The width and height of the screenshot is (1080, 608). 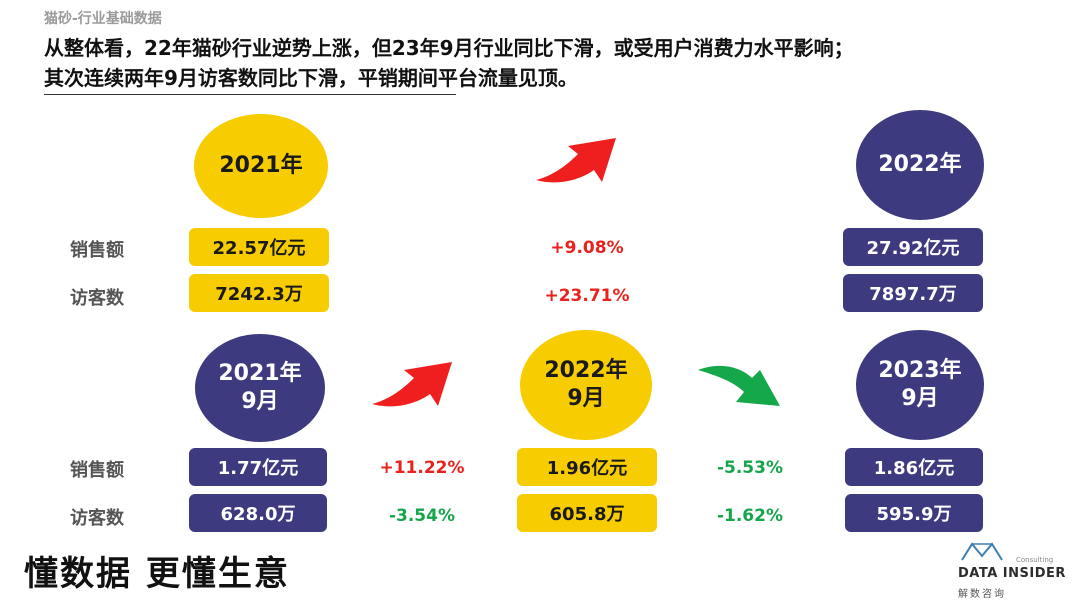 I want to click on circle-2022-sep-month: 9月, so click(x=586, y=398).